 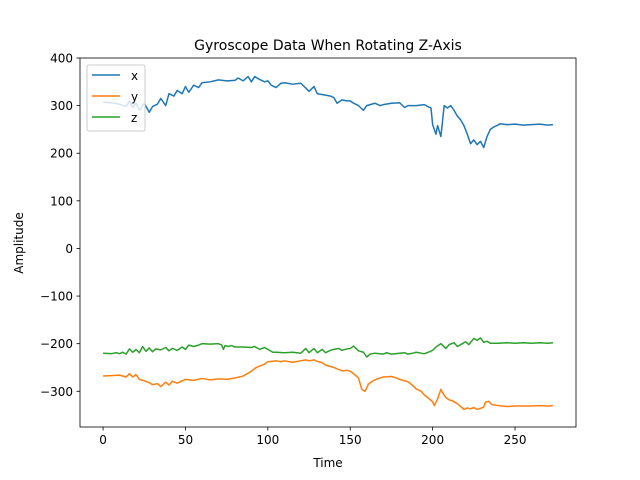 What do you see at coordinates (328, 112) in the screenshot?
I see `series-line-x` at bounding box center [328, 112].